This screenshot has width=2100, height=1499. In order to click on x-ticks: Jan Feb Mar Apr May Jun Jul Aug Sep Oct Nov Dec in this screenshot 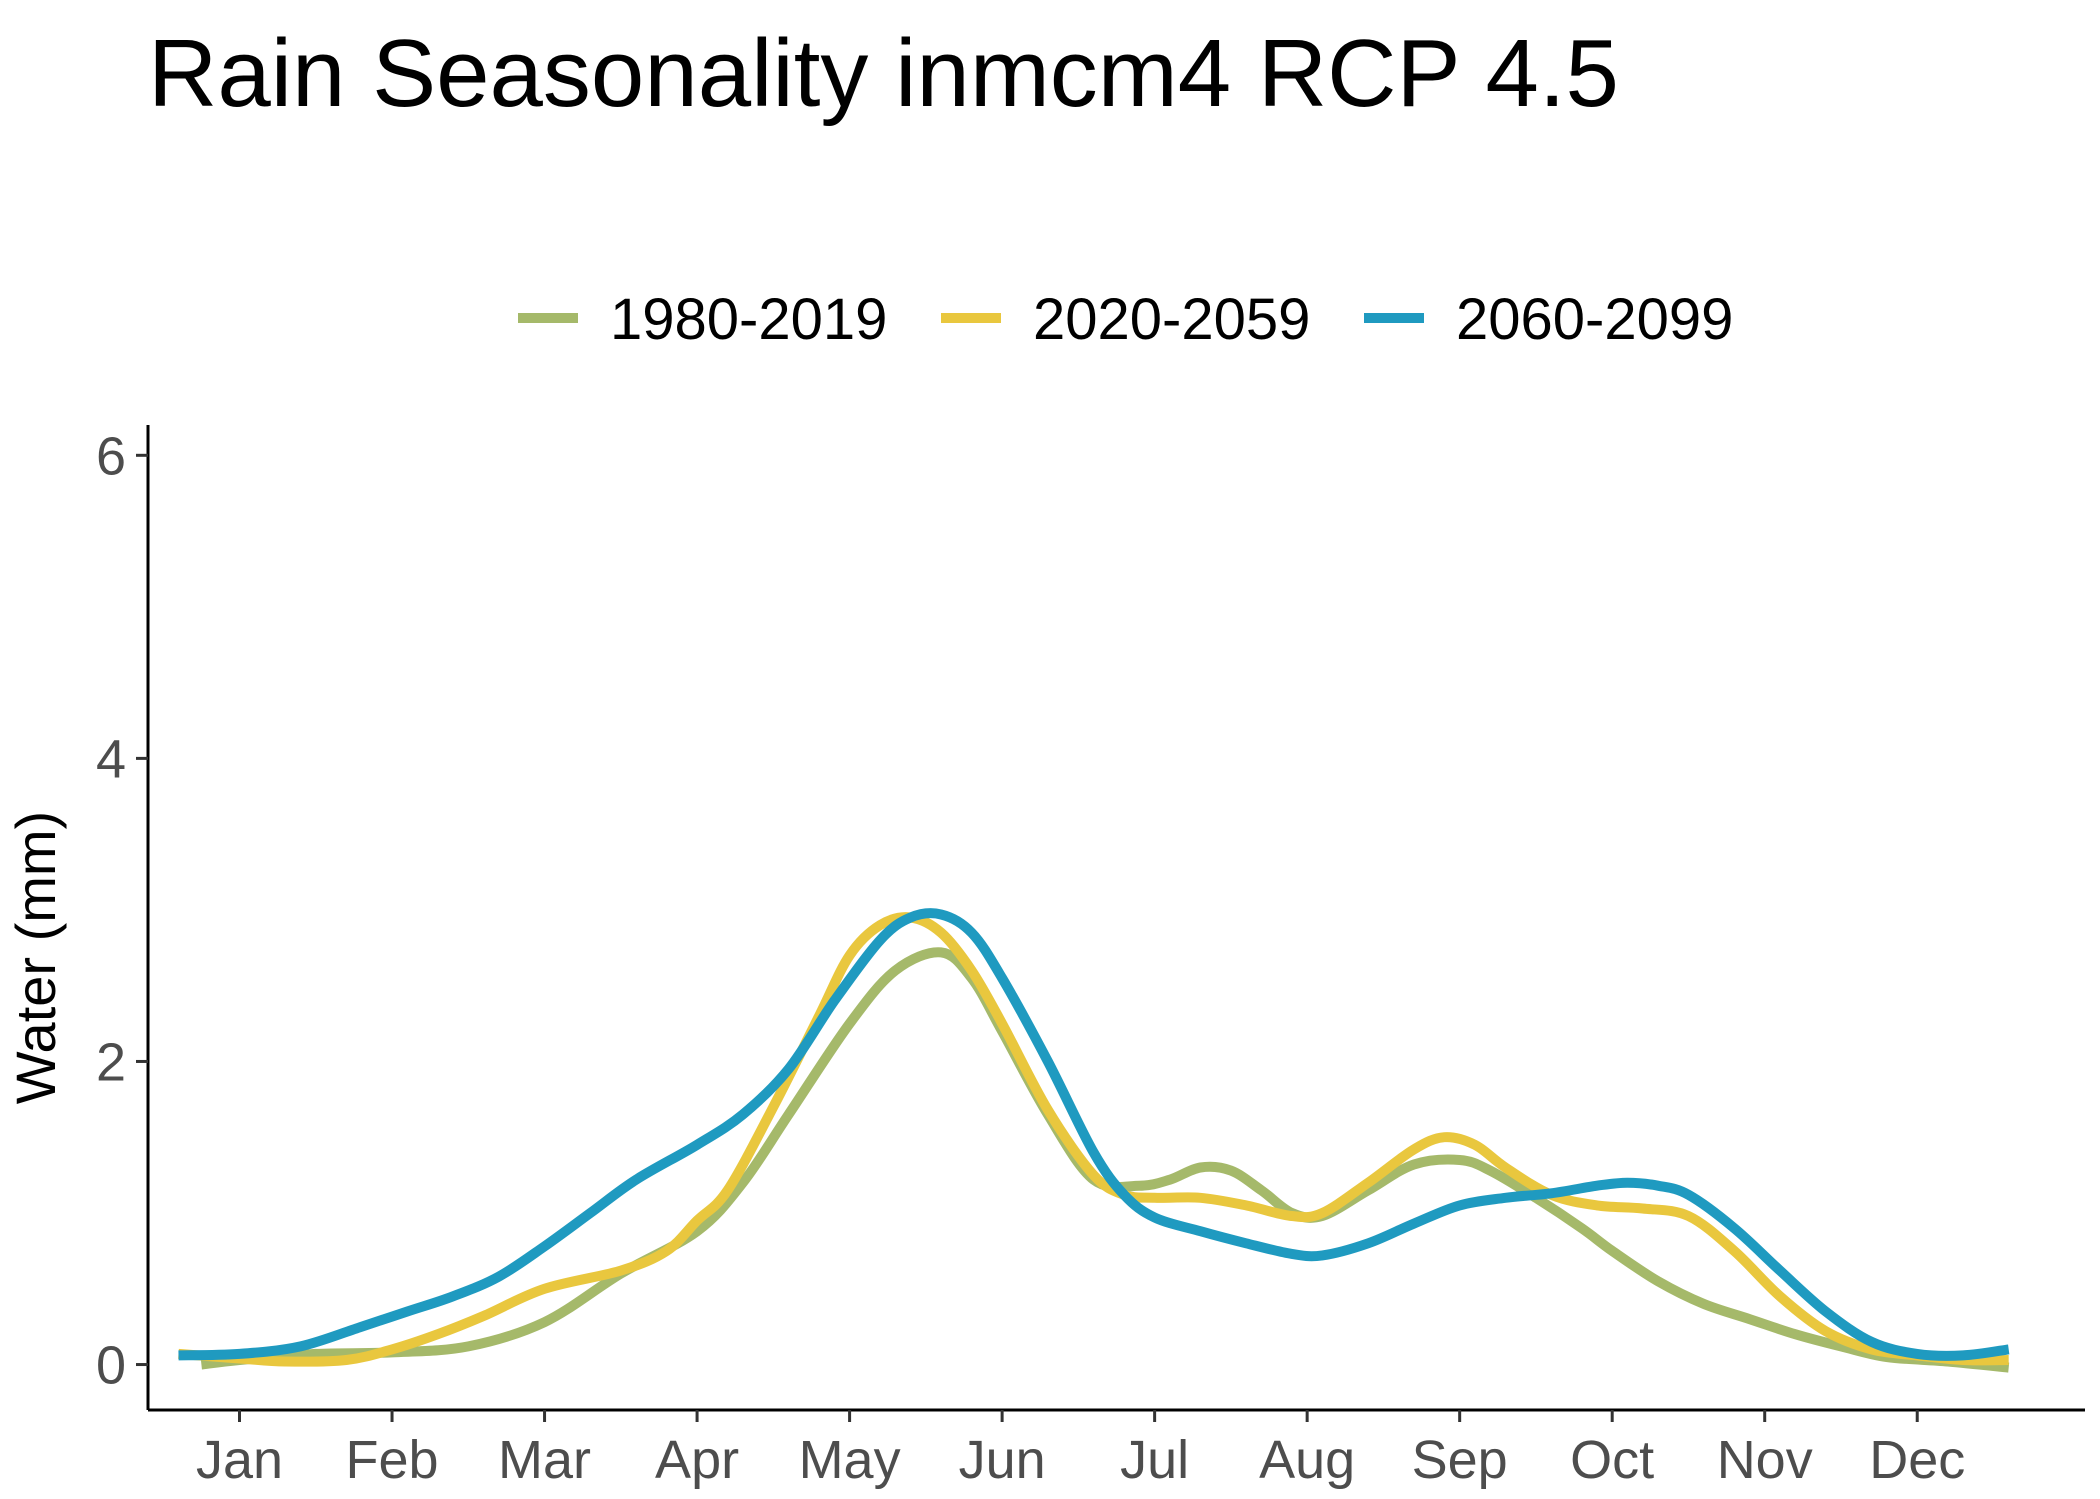, I will do `click(1080, 1450)`.